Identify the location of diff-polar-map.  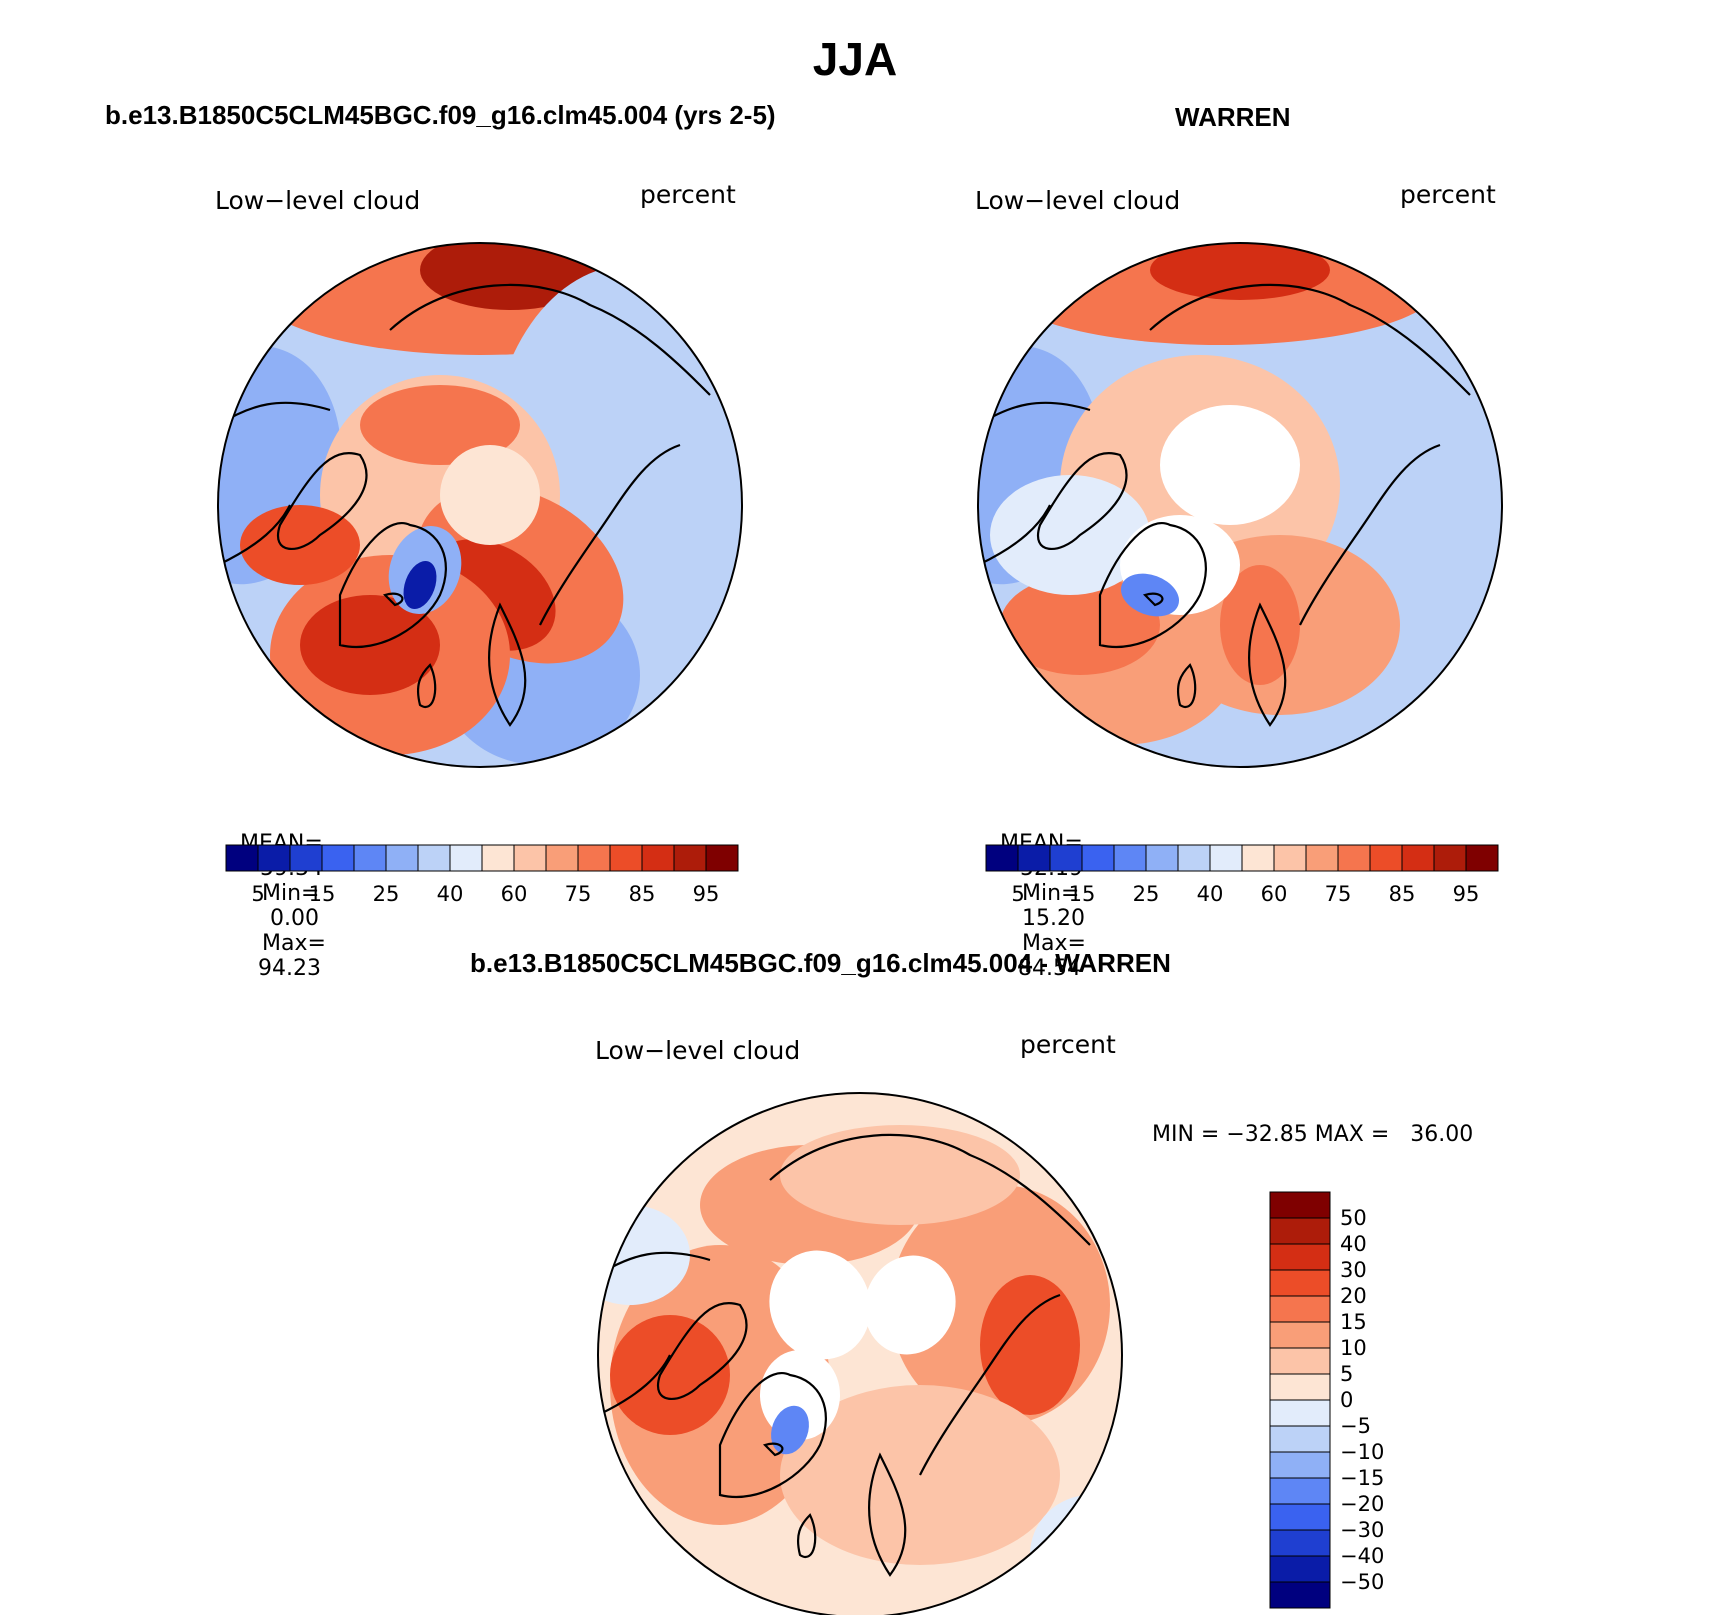
(860, 1354).